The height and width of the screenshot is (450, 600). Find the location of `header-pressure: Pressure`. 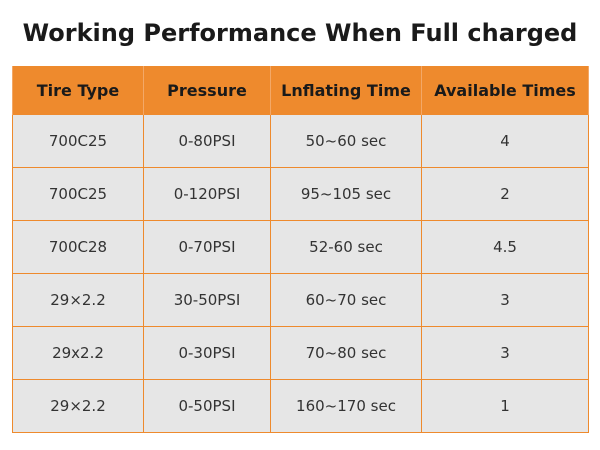

header-pressure: Pressure is located at coordinates (207, 90).